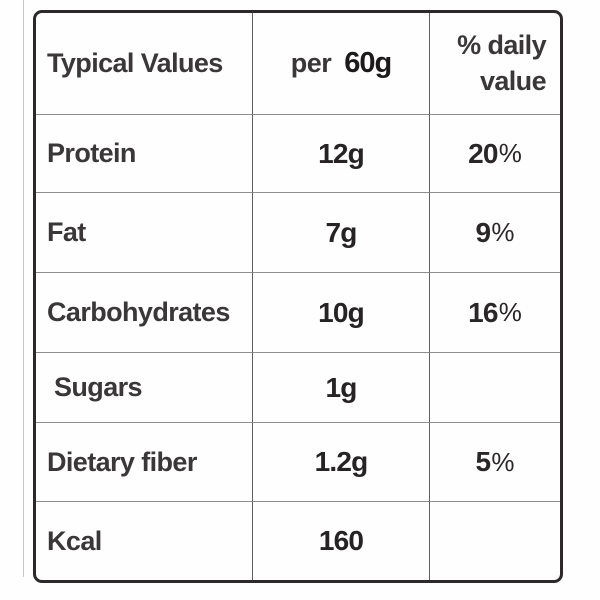  I want to click on row-fat-amount: 7g, so click(341, 233).